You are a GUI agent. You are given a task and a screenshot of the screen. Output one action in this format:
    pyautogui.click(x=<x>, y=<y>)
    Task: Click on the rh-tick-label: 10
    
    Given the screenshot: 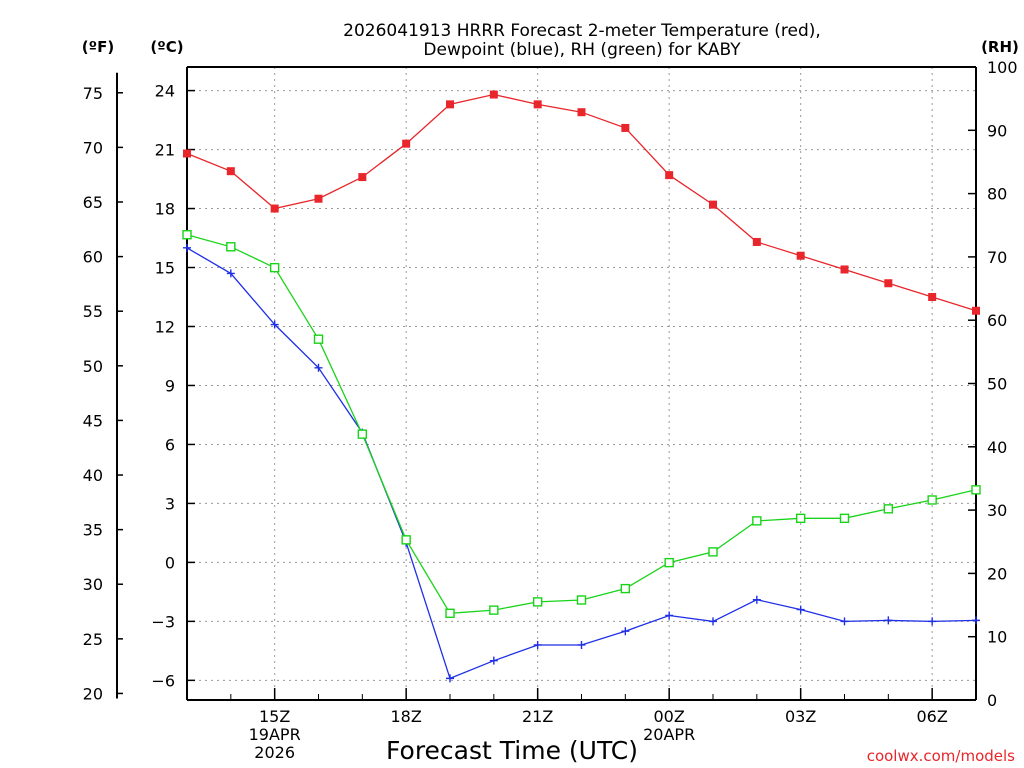 What is the action you would take?
    pyautogui.click(x=997, y=637)
    